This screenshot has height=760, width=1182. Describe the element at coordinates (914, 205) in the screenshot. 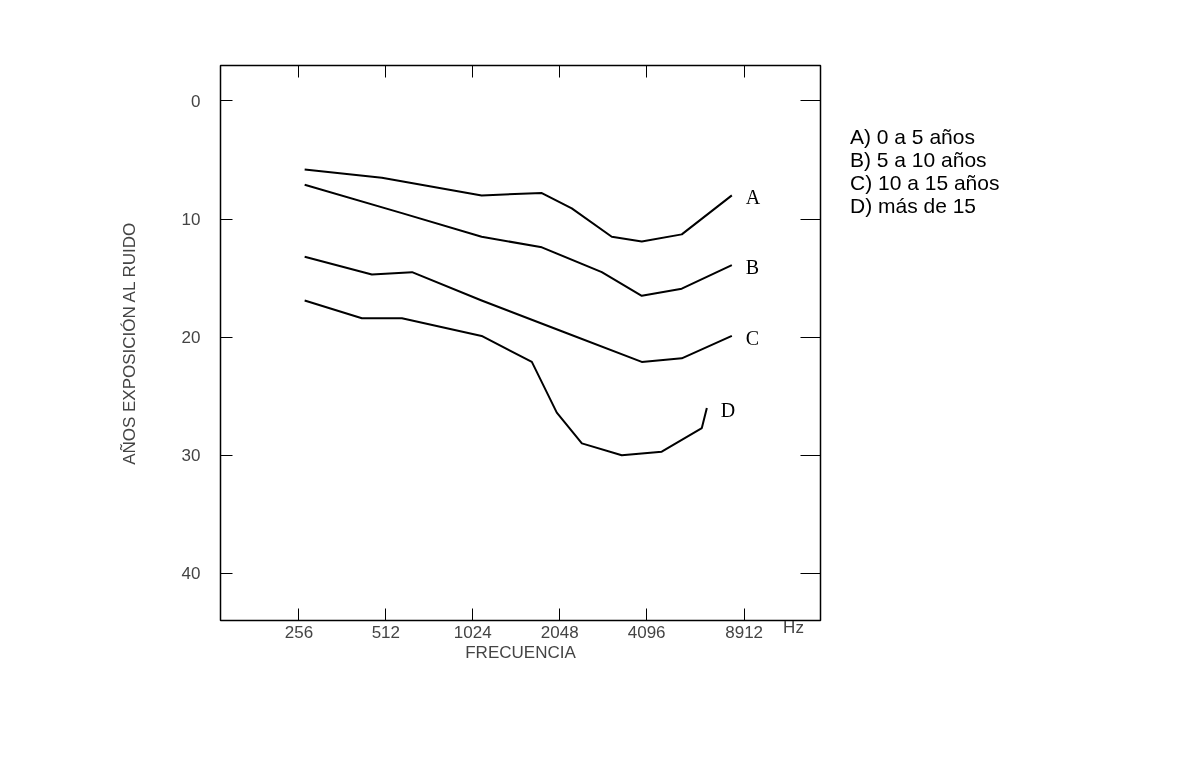

I see `text: D) más de 15` at that location.